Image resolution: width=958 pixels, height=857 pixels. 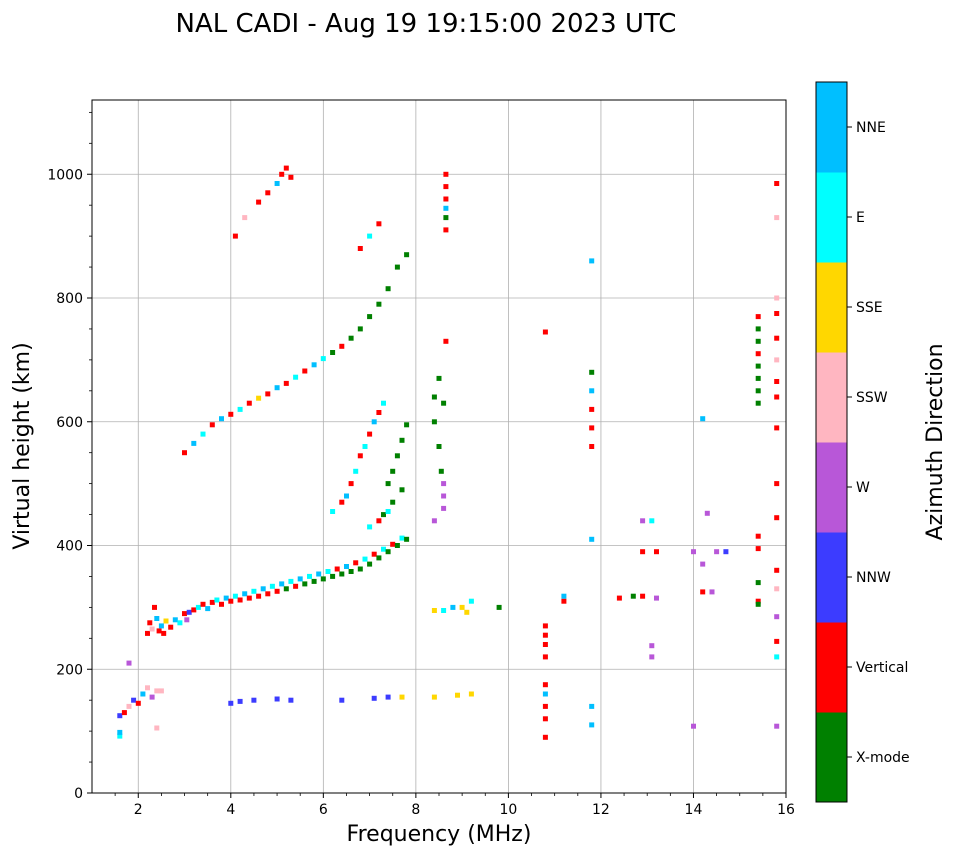 I want to click on x-tick-label: 6, so click(x=323, y=810).